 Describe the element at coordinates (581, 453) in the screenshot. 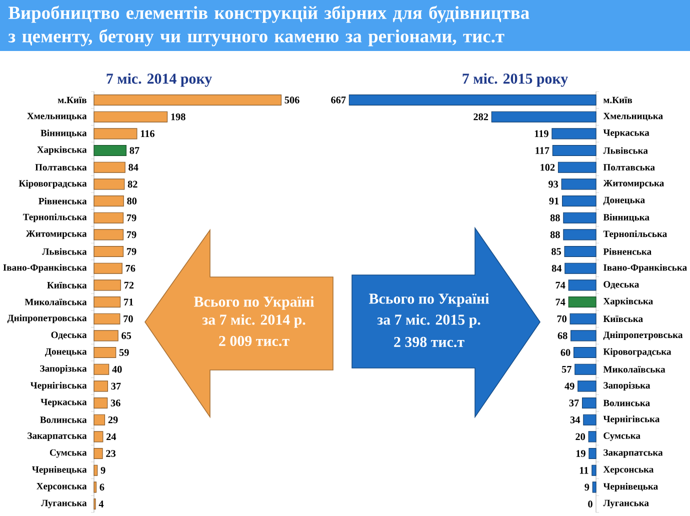

I see `data-label: 19` at that location.